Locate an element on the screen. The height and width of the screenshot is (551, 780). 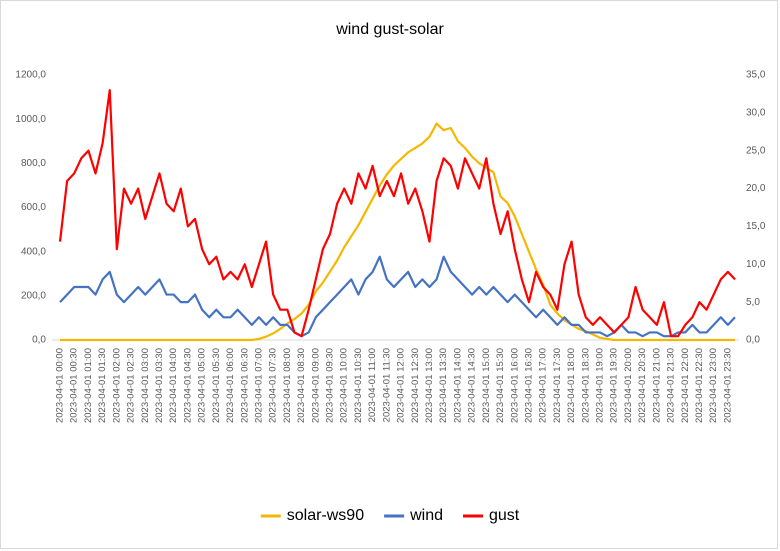
x-tick-label: 2023-04-01 04:30 is located at coordinates (187, 385).